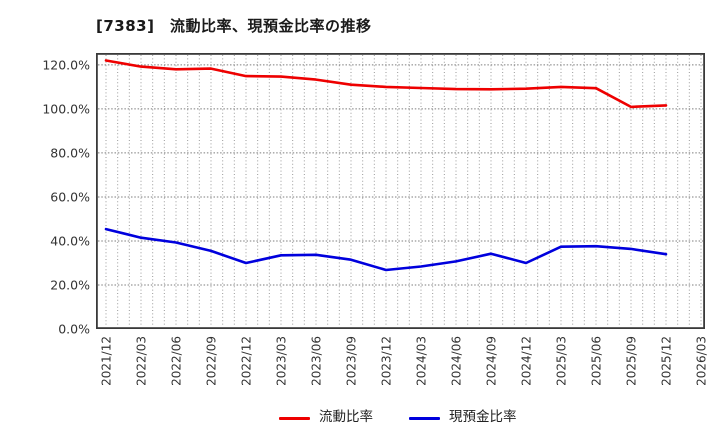 The width and height of the screenshot is (720, 440). What do you see at coordinates (457, 361) in the screenshot?
I see `x-tick-label: 2024/06` at bounding box center [457, 361].